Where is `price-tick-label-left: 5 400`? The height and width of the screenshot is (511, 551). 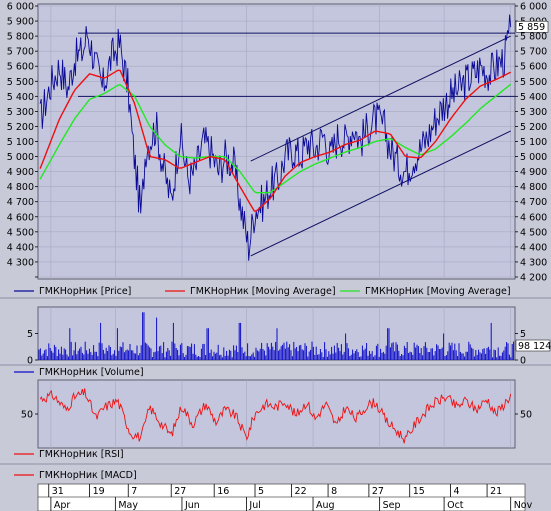 price-tick-label-left: 5 400 is located at coordinates (20, 97).